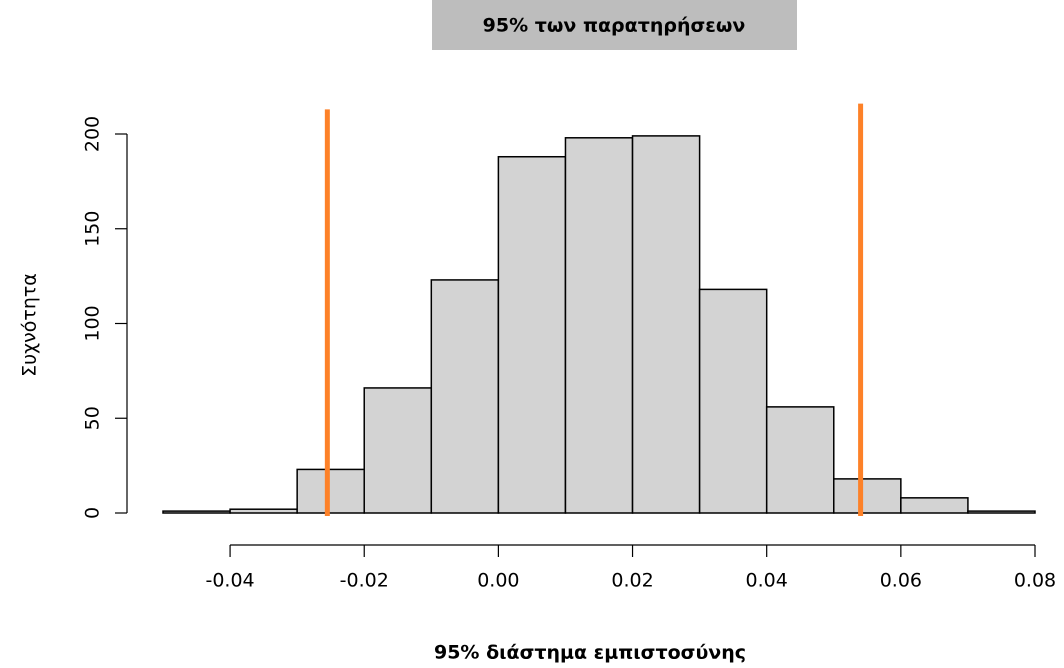 Image resolution: width=1064 pixels, height=668 pixels. I want to click on chart-title: 95% των παρατηρήσεων, so click(614, 26).